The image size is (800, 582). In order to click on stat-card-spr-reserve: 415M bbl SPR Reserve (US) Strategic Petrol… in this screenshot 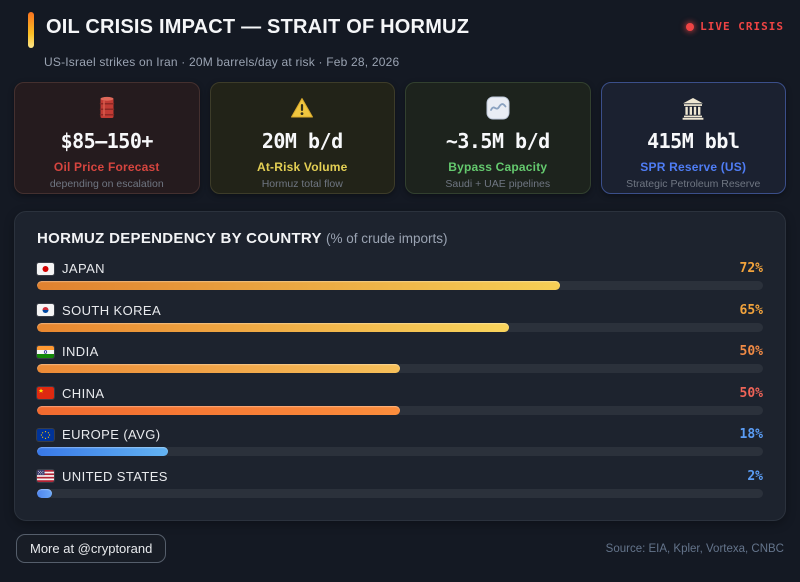, I will do `click(693, 138)`.